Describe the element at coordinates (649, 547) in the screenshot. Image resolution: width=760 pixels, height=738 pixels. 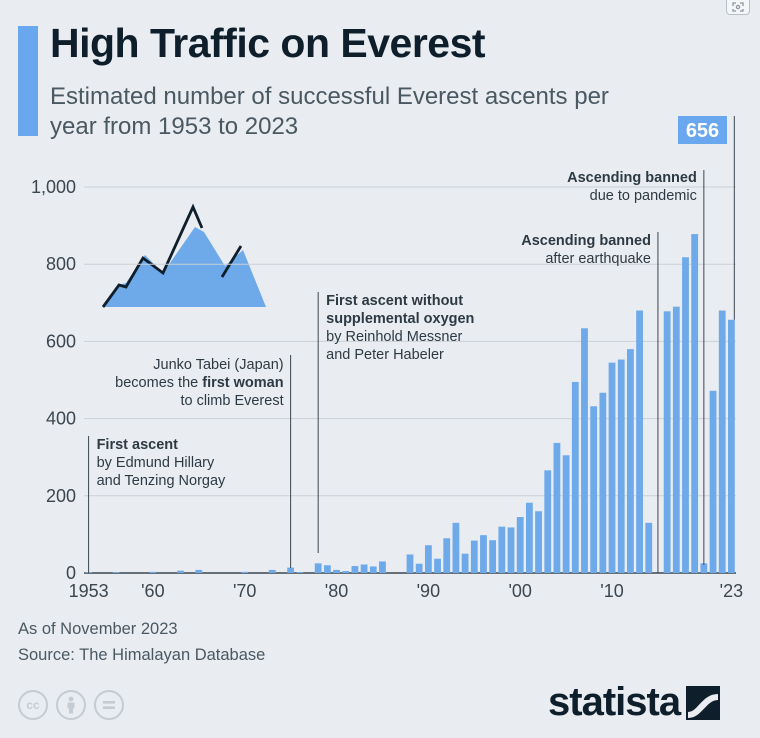
I see `bar-2014` at that location.